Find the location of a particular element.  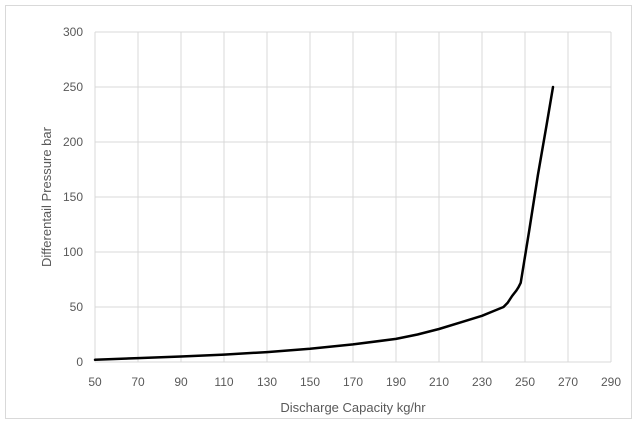

y-tick-label: 250 is located at coordinates (73, 87).